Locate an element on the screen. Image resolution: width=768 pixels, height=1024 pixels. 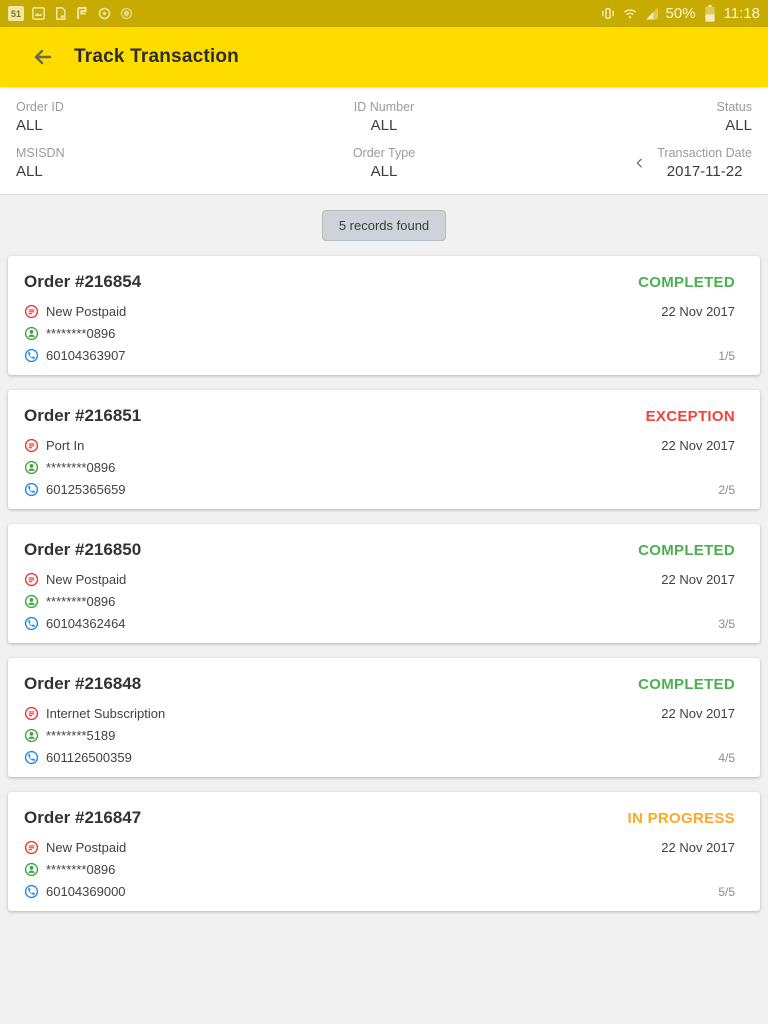
msisdn-text: 60104363907 is located at coordinates (86, 355).